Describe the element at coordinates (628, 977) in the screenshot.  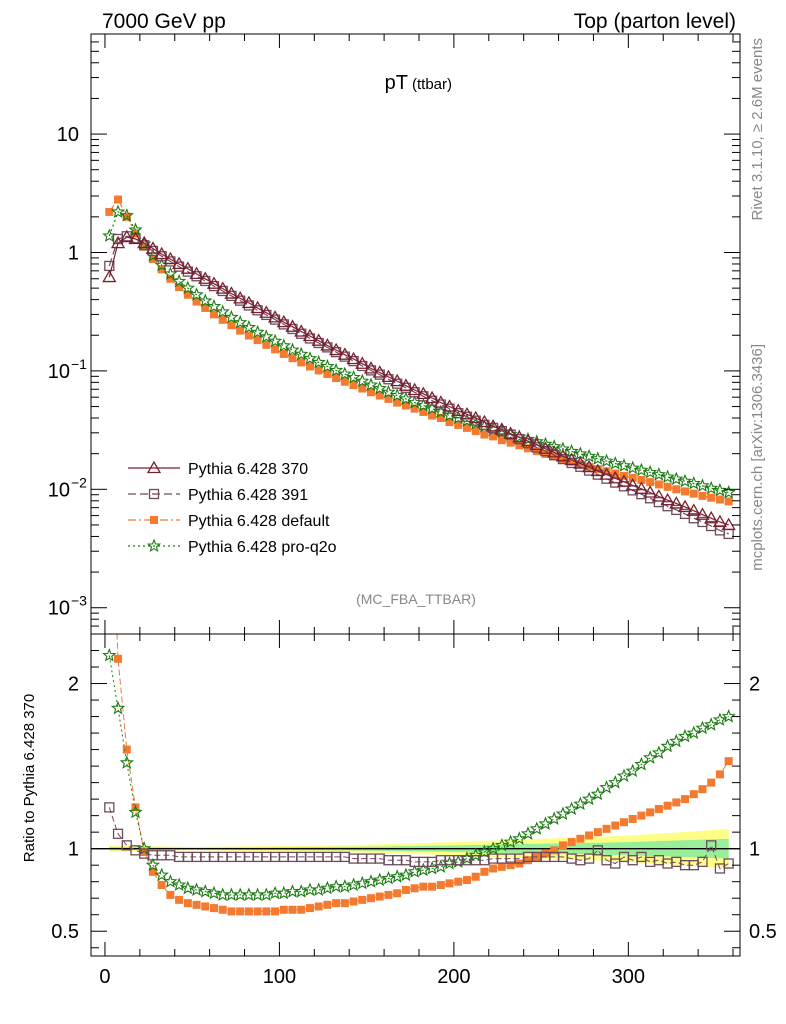
I see `x-tick-label: 300` at that location.